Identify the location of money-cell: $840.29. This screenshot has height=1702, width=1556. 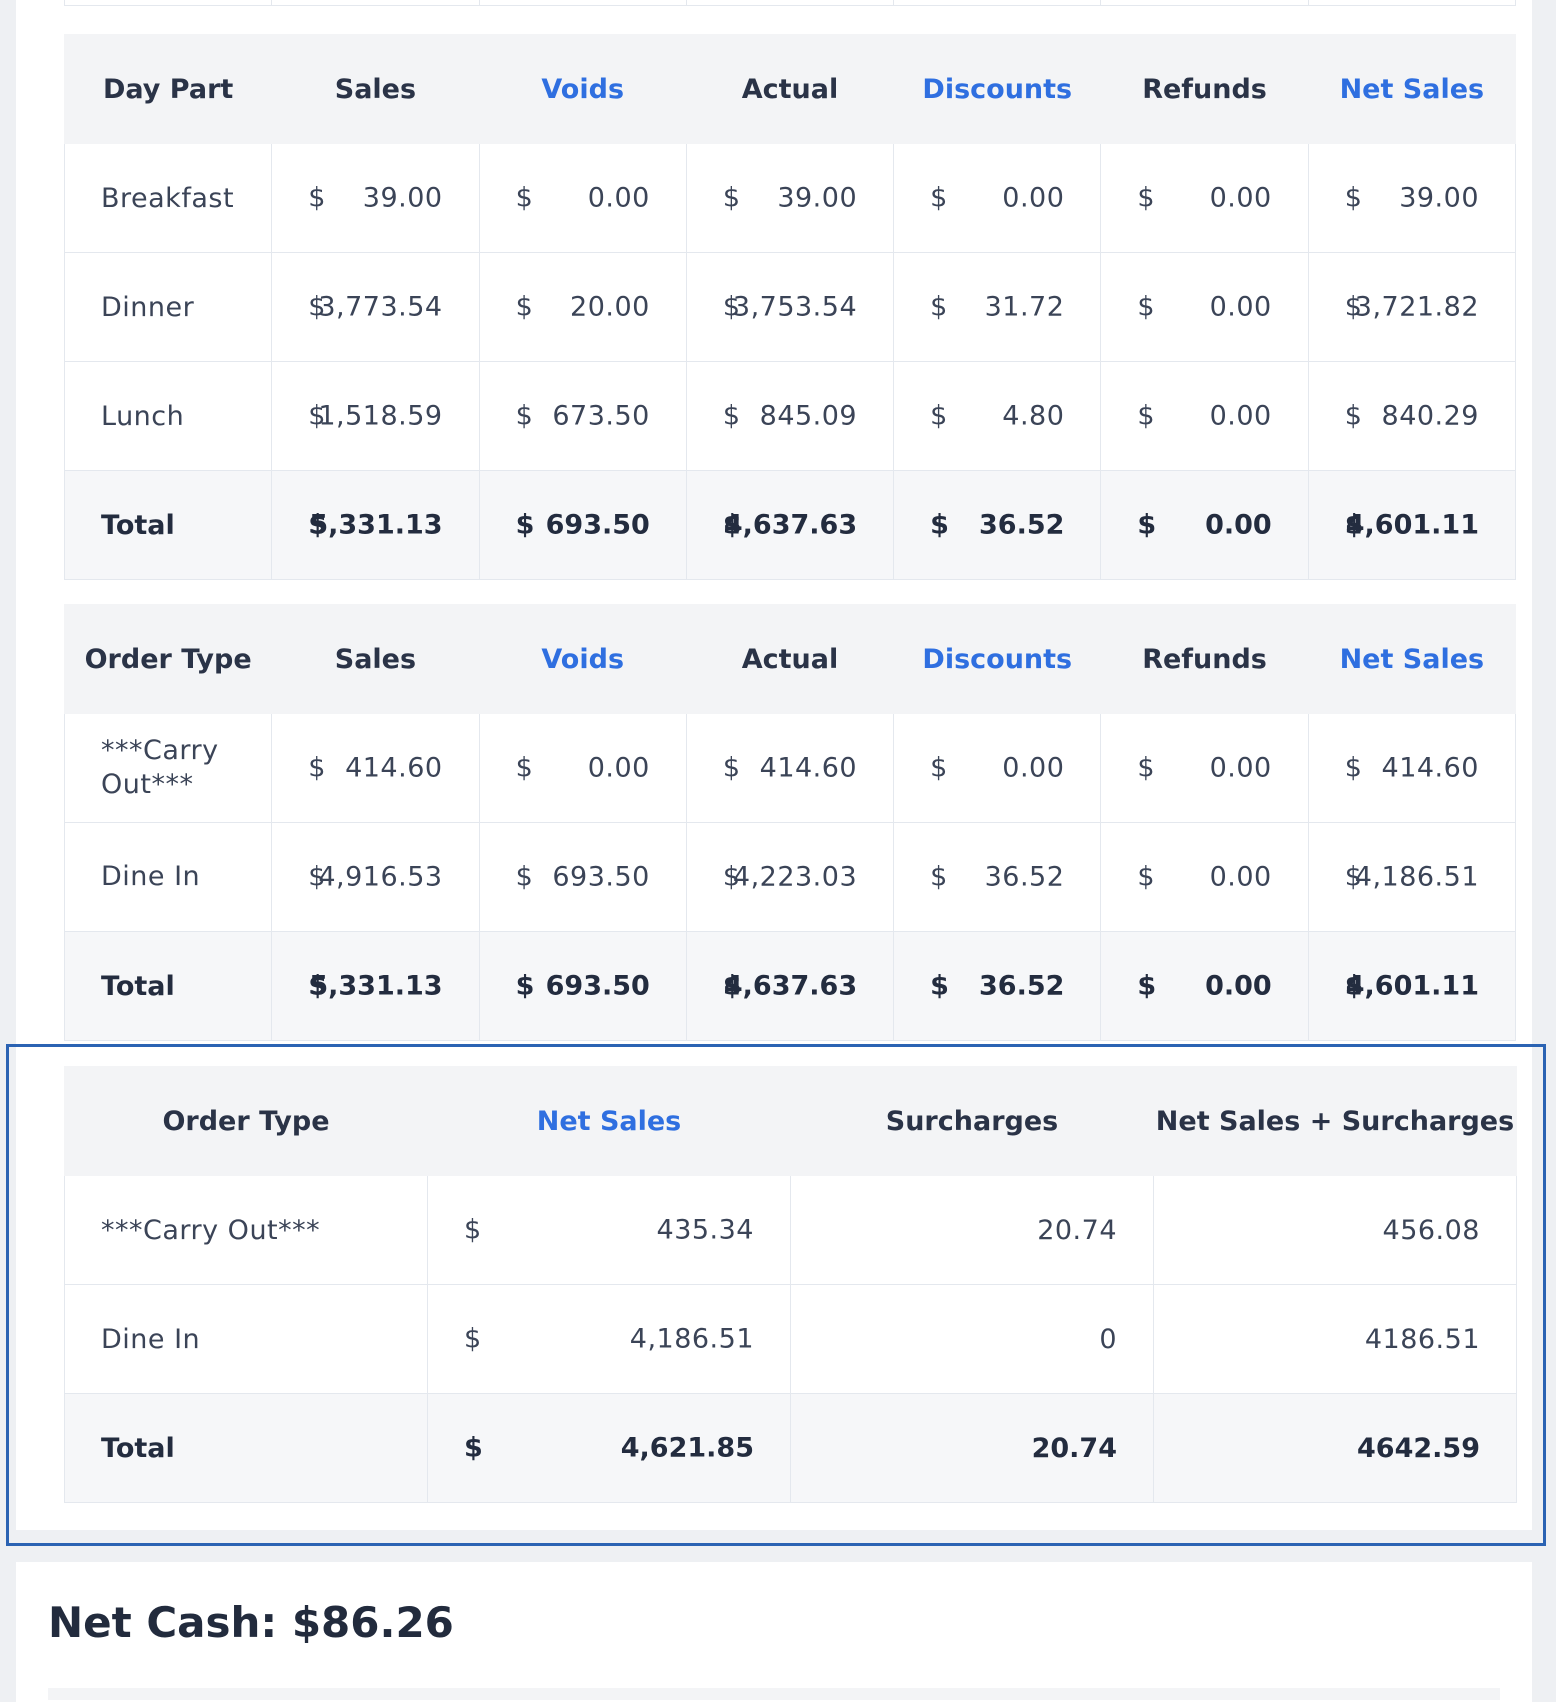
(1412, 416).